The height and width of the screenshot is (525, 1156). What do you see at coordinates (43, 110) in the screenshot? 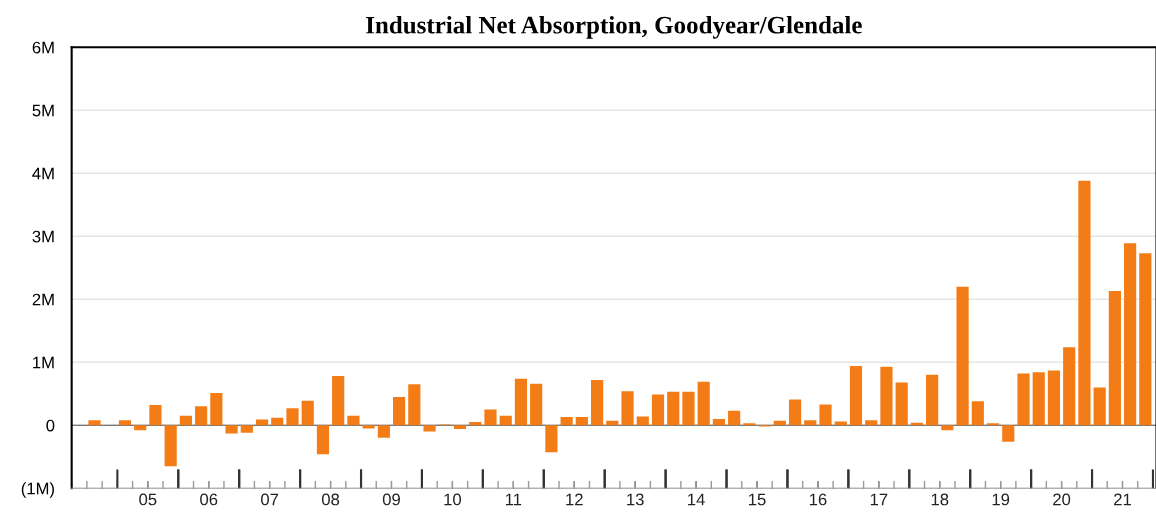
I see `y-tick-label: 5M` at bounding box center [43, 110].